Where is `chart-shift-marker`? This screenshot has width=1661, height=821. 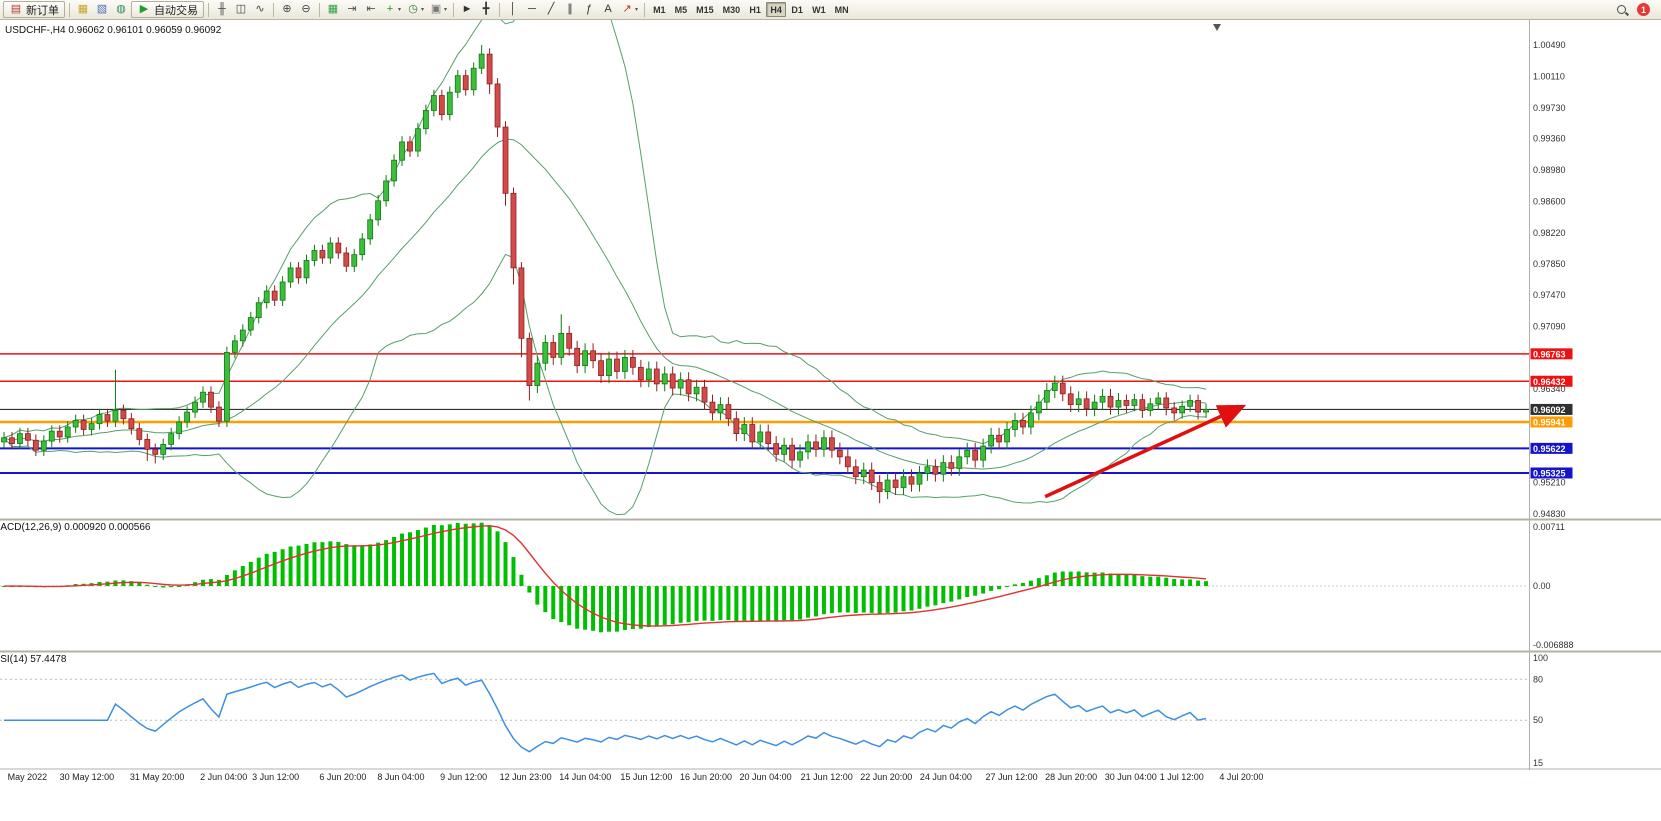 chart-shift-marker is located at coordinates (1217, 27).